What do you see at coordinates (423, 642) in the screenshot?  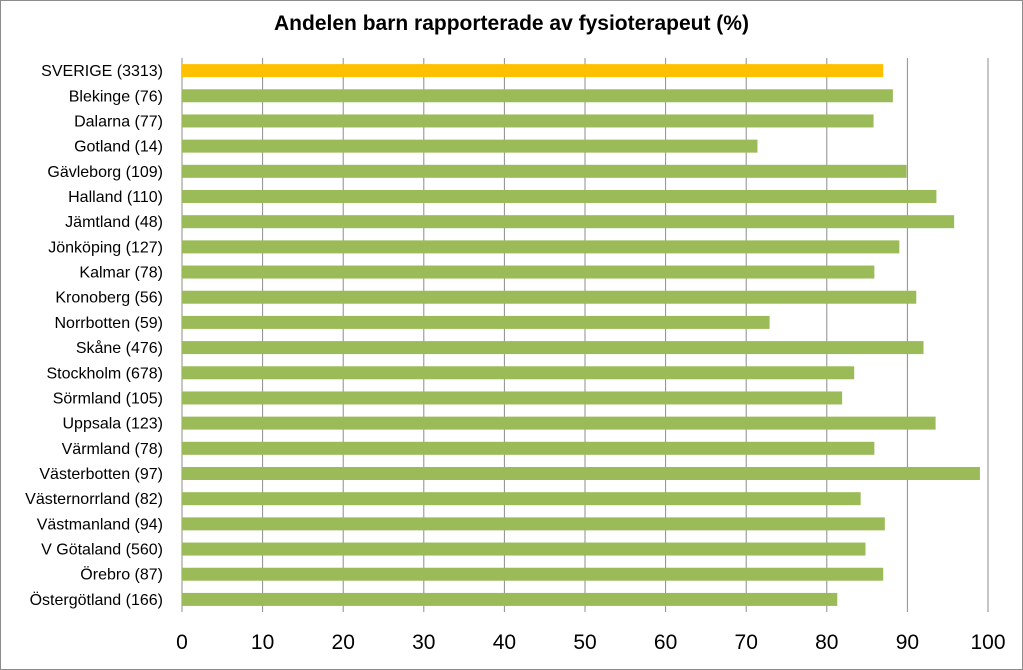 I see `x-tick-label: 30` at bounding box center [423, 642].